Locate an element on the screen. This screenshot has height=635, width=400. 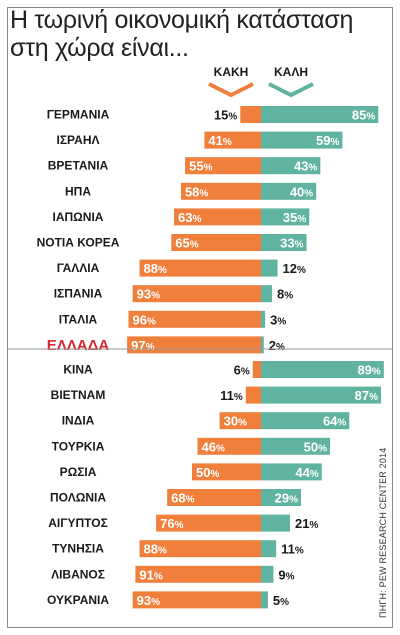
legend-bad-label: ΚΑΚΗ is located at coordinates (231, 72).